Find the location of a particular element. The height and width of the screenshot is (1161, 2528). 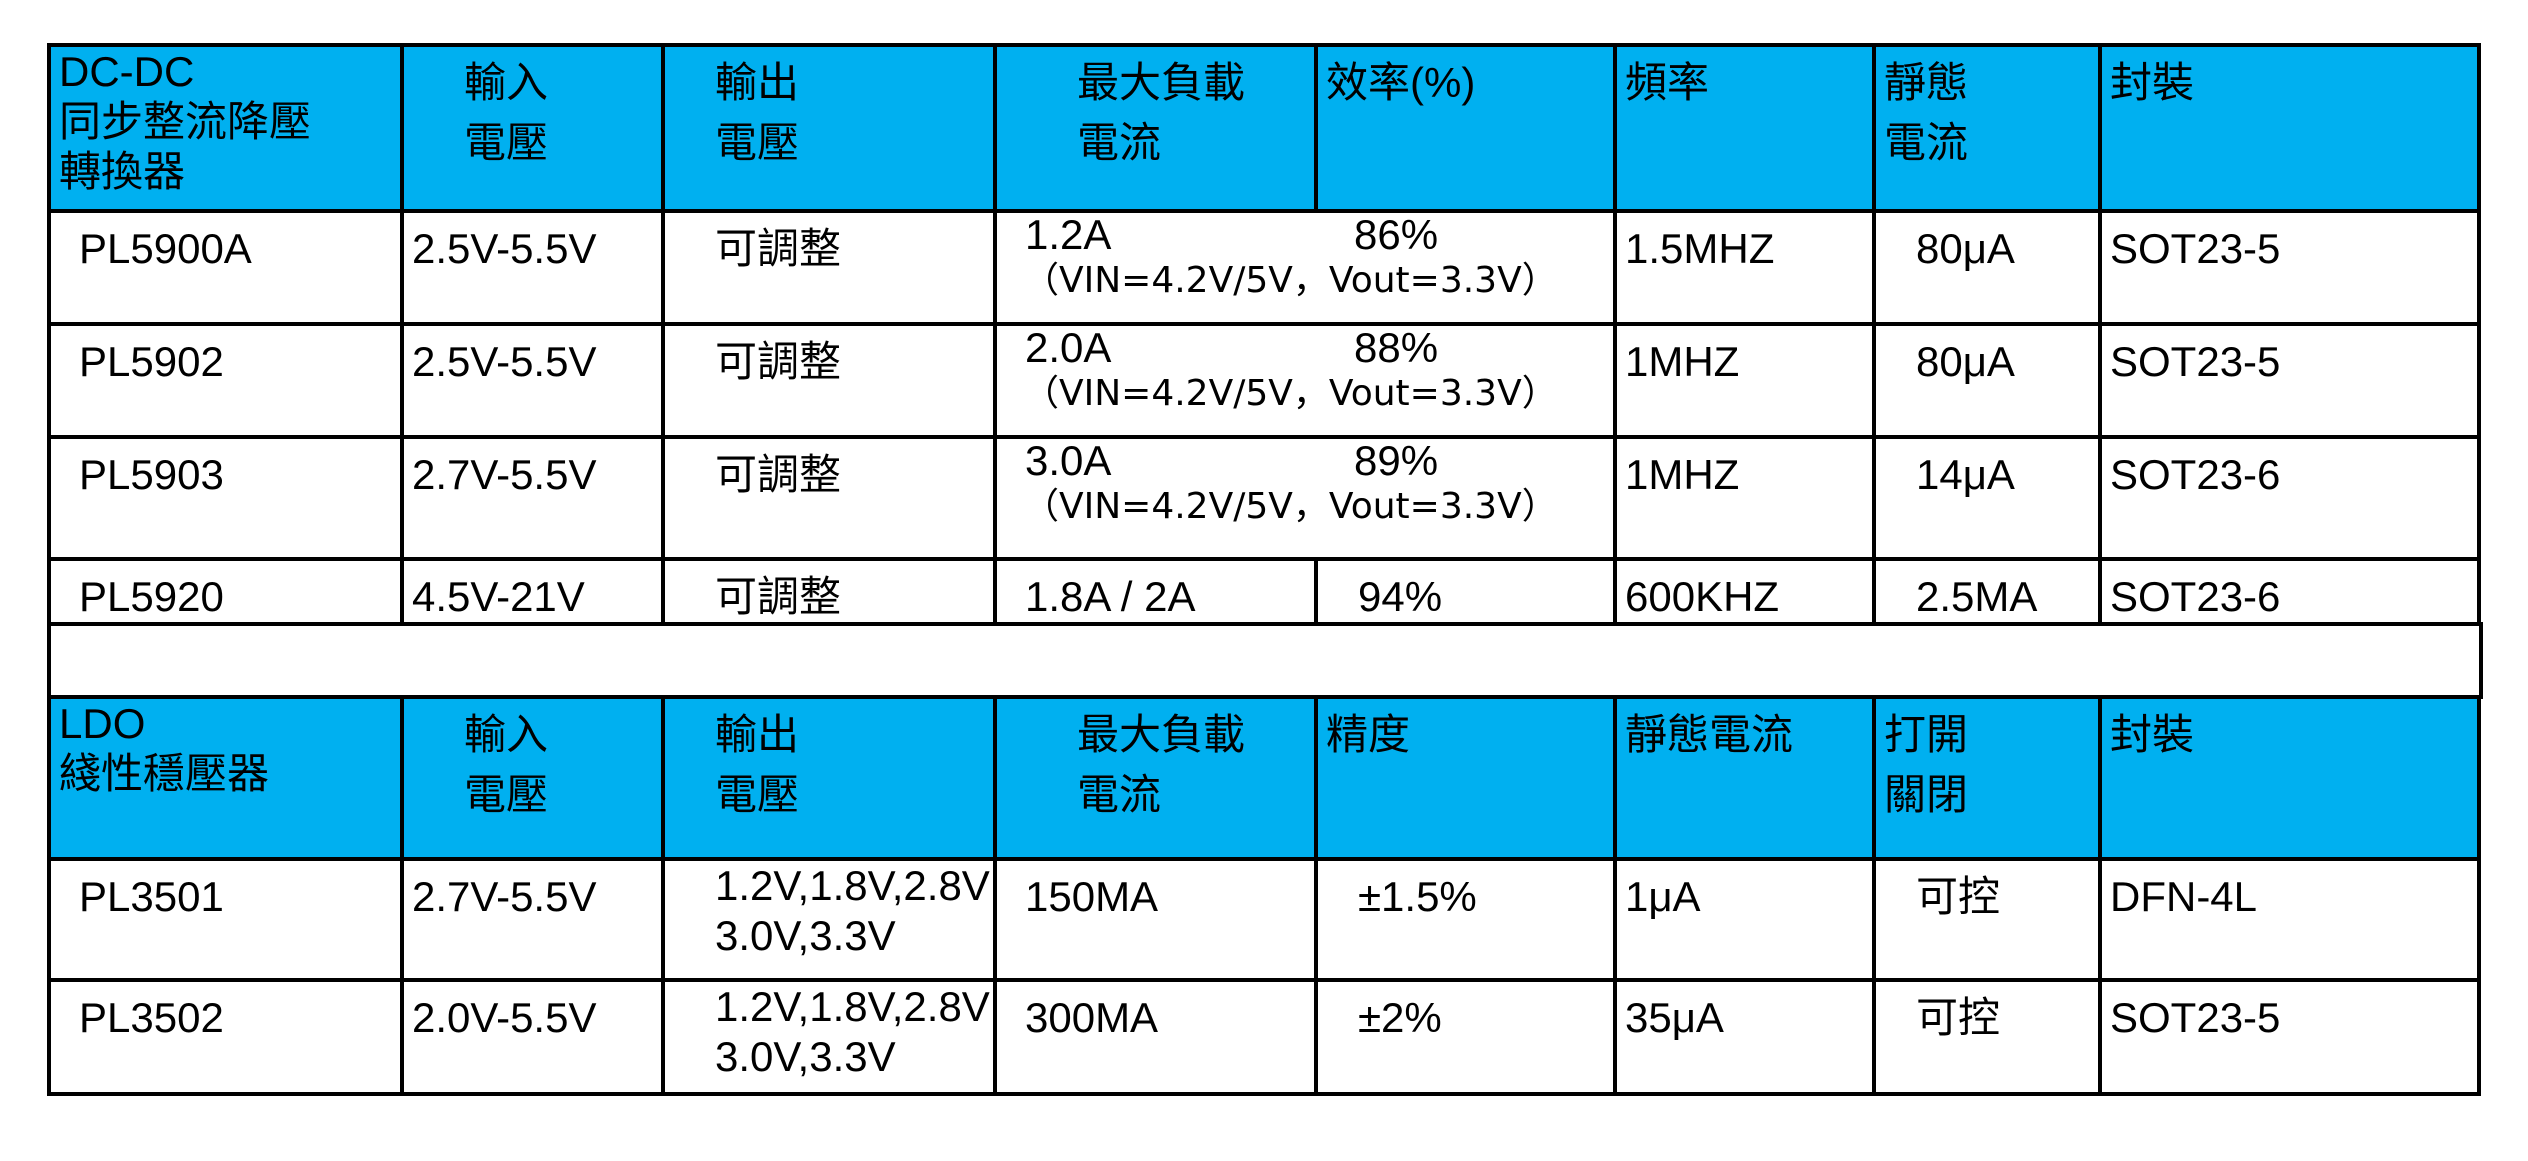

table-cell: 600KHZ is located at coordinates (1744, 591).